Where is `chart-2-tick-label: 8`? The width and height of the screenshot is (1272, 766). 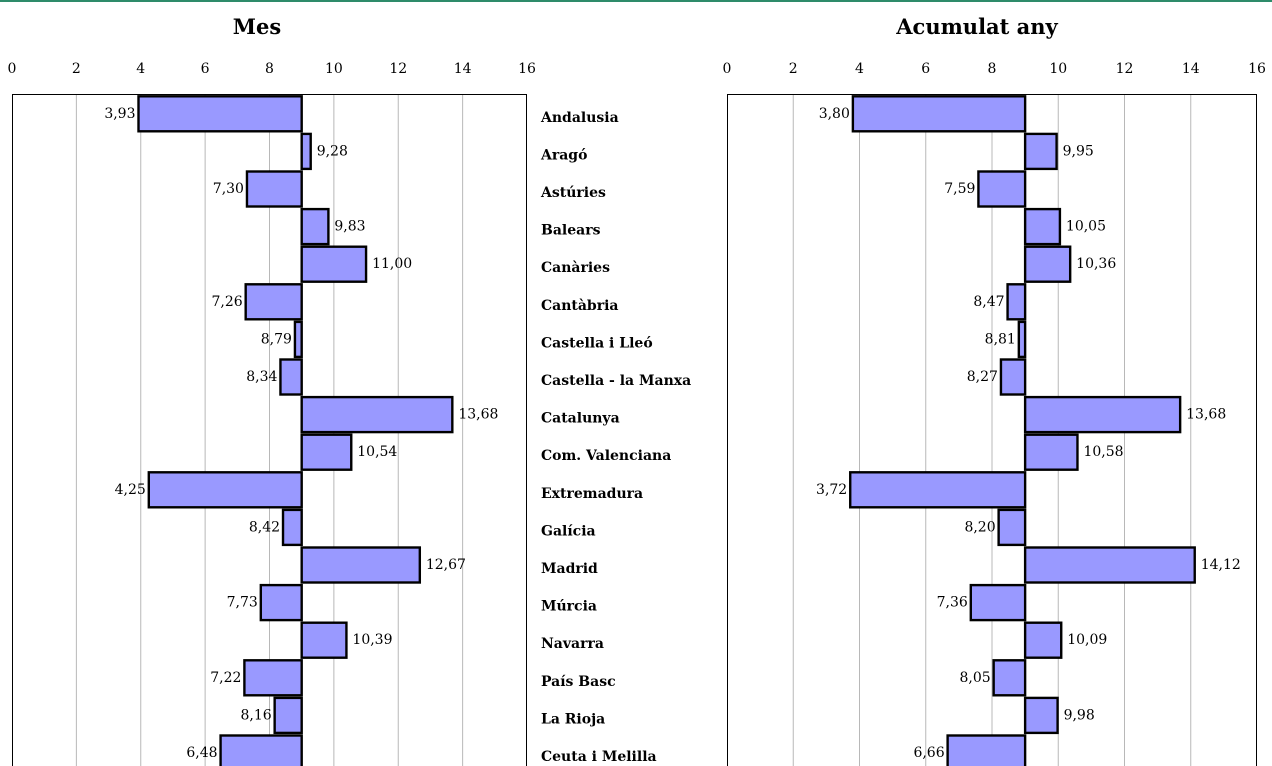
chart-2-tick-label: 8 is located at coordinates (992, 69).